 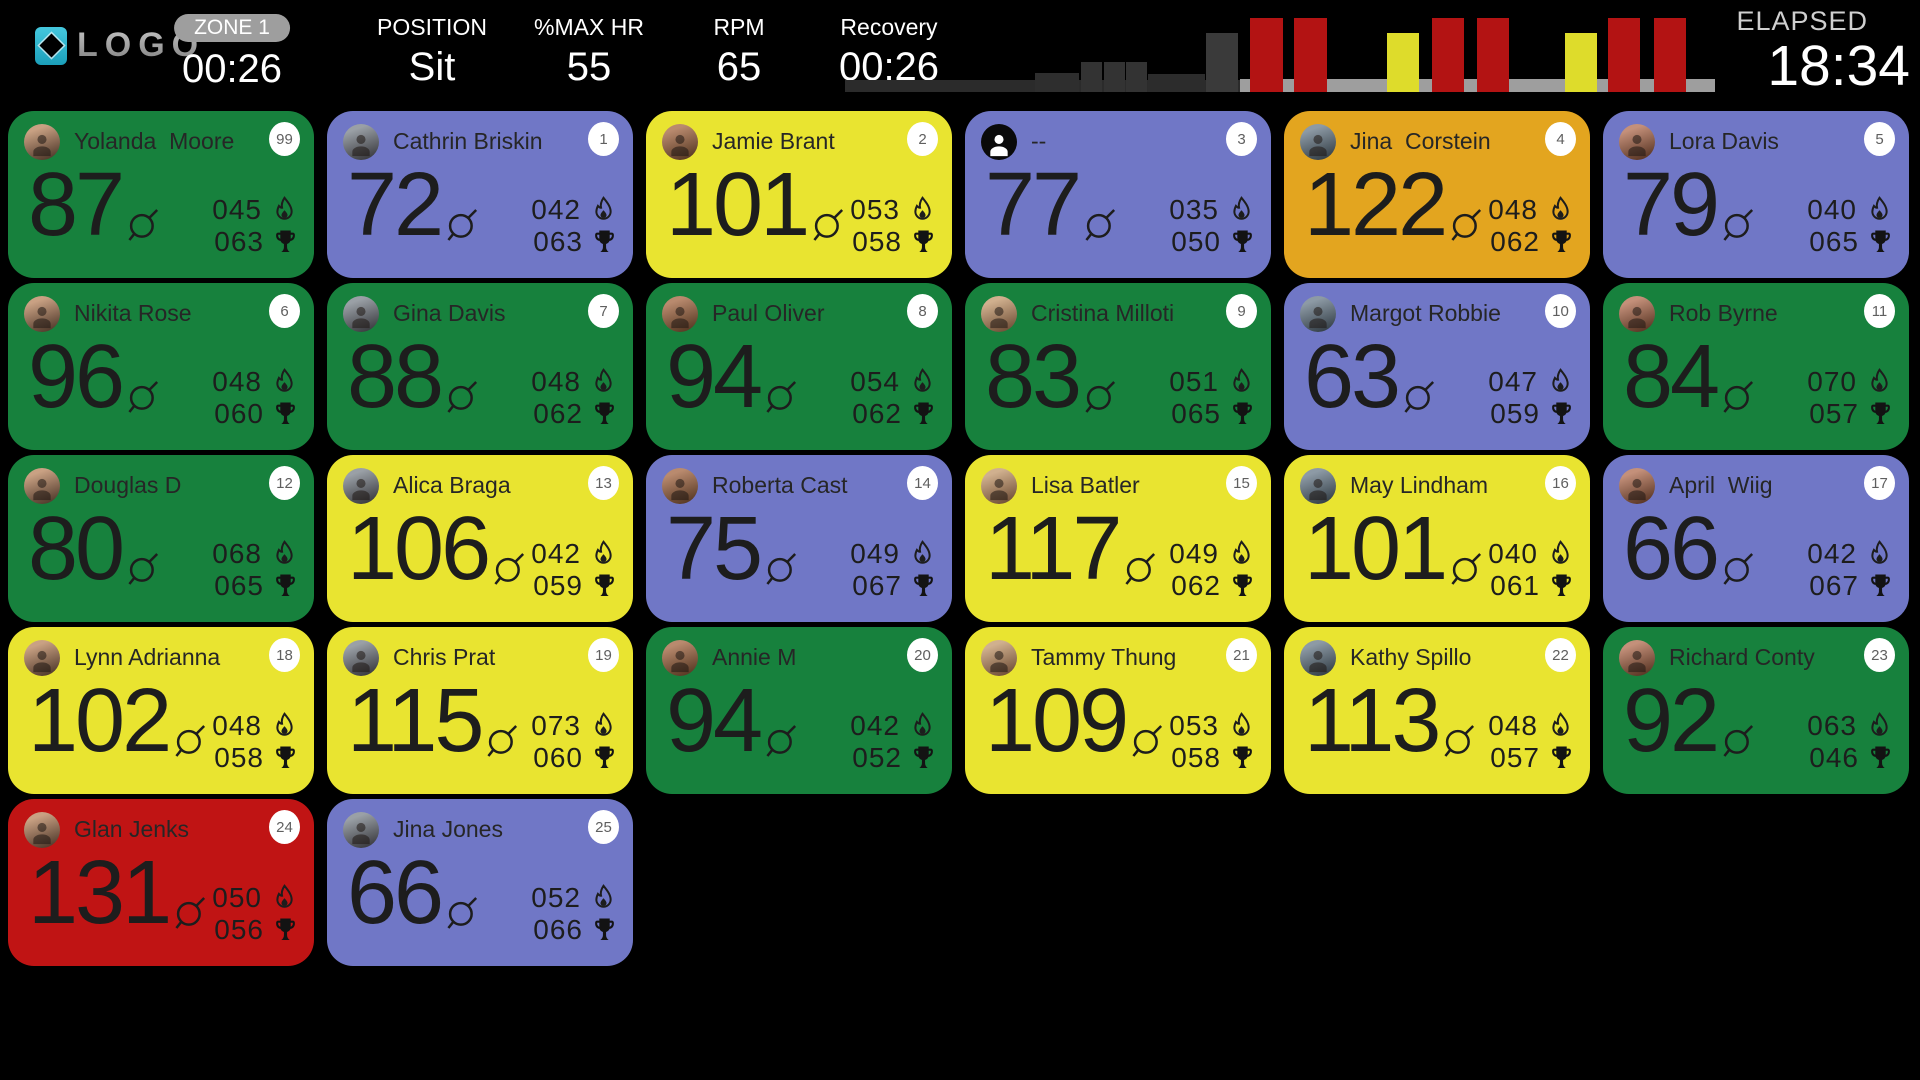 What do you see at coordinates (1085, 485) in the screenshot?
I see `participant-name: Lisa Batler` at bounding box center [1085, 485].